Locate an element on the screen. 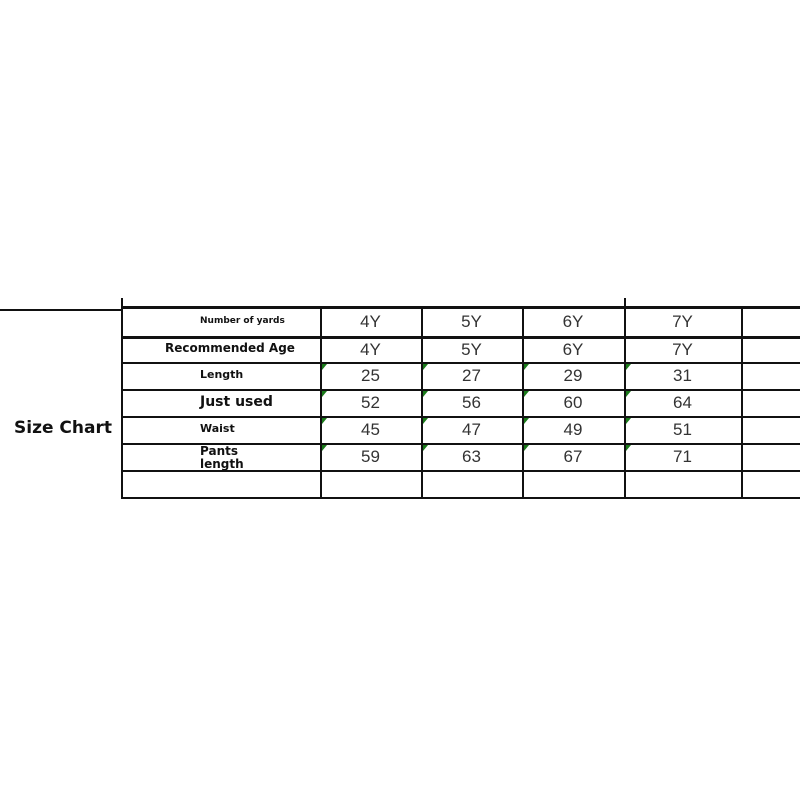  cell-value: 45 is located at coordinates (370, 429).